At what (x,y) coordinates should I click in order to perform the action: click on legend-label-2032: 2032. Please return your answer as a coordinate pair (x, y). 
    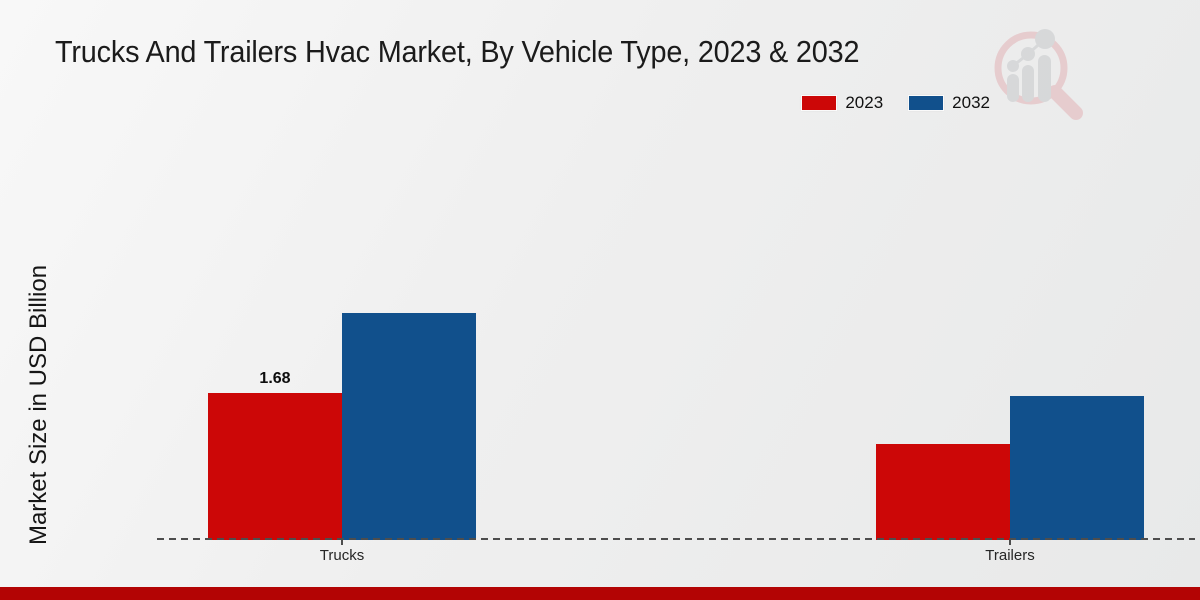
    Looking at the image, I should click on (971, 102).